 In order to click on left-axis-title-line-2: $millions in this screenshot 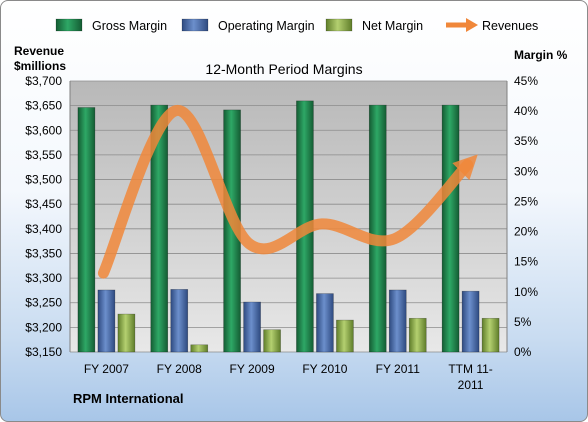, I will do `click(40, 66)`.